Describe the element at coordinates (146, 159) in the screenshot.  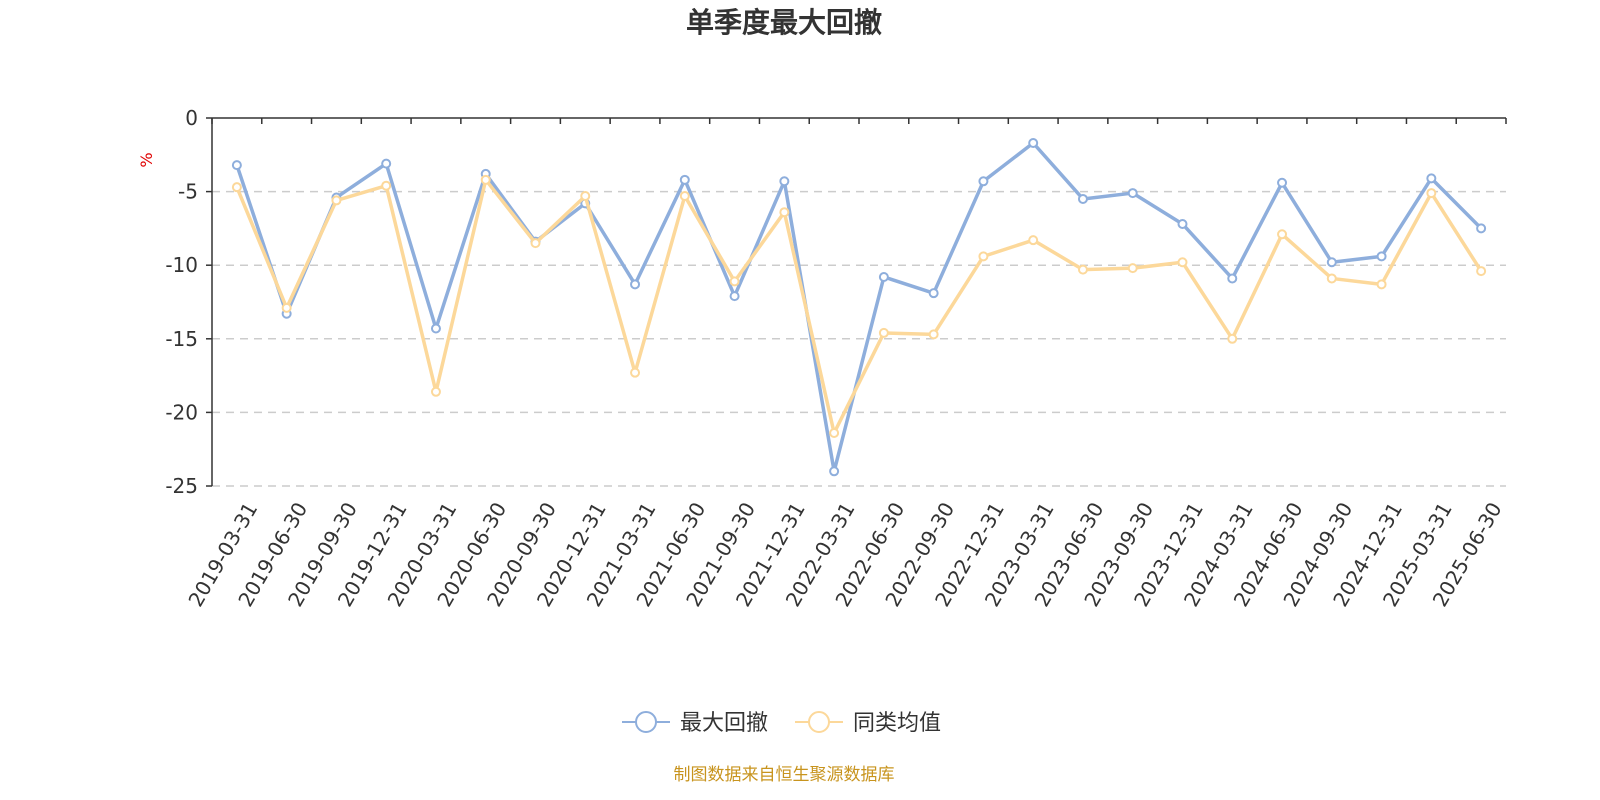
I see `y-axis-unit: %` at that location.